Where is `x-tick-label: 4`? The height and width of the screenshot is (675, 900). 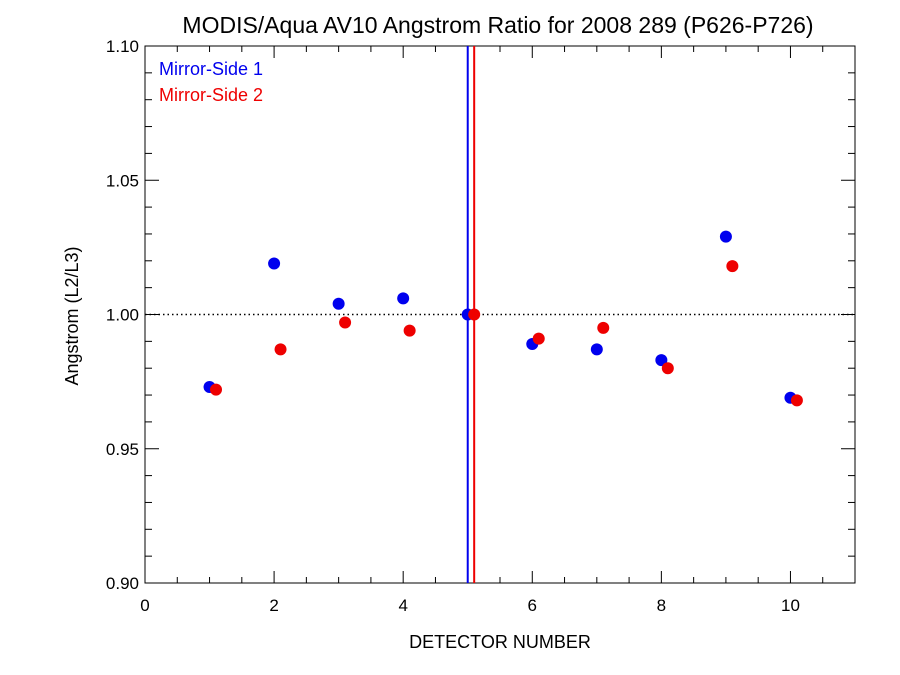
x-tick-label: 4 is located at coordinates (402, 605).